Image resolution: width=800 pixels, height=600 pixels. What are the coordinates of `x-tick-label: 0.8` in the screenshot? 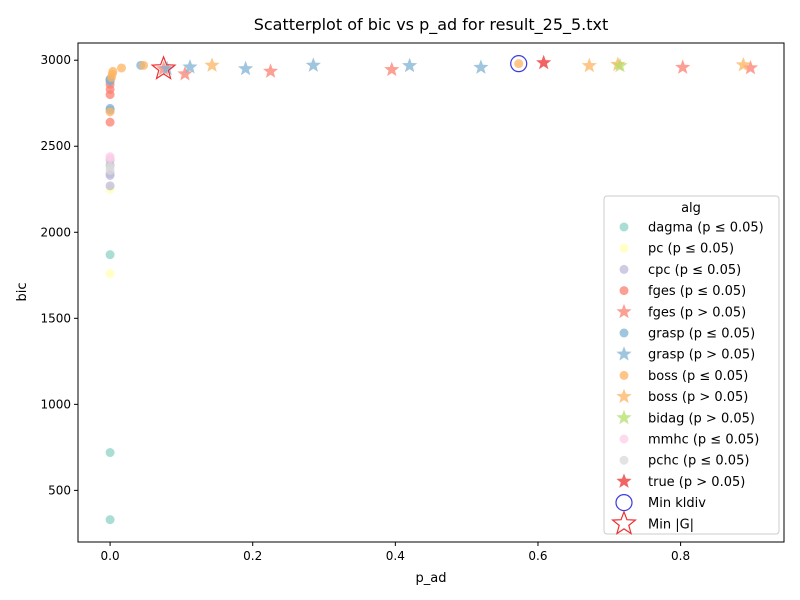 It's located at (680, 556).